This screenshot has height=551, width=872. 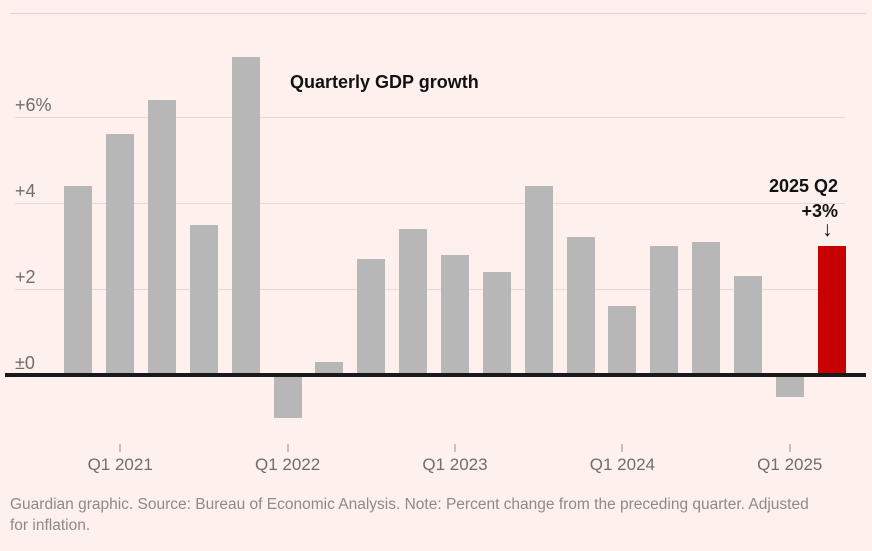 What do you see at coordinates (455, 313) in the screenshot?
I see `bar-q1-2023` at bounding box center [455, 313].